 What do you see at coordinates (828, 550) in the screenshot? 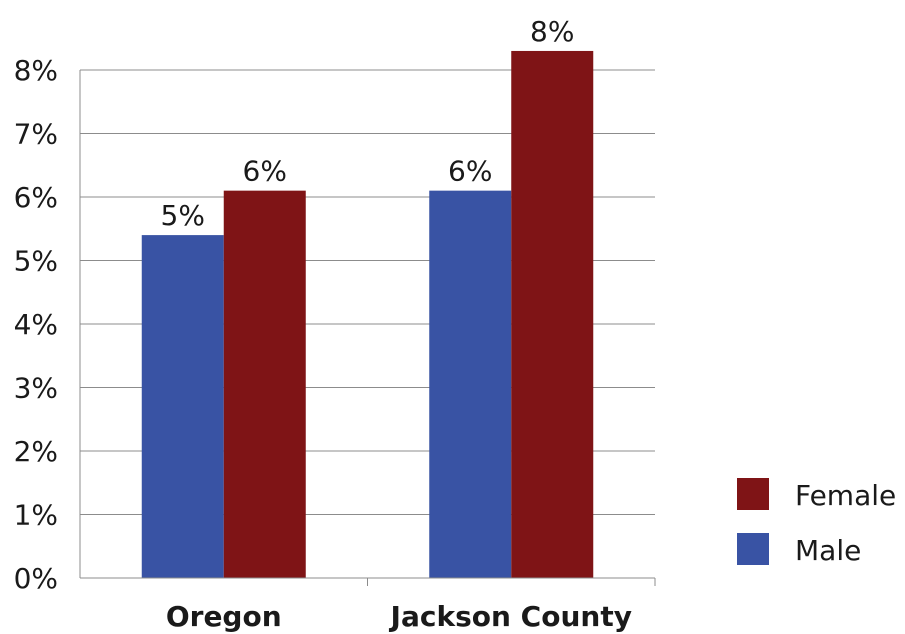
I see `legend-label-male: Male` at bounding box center [828, 550].